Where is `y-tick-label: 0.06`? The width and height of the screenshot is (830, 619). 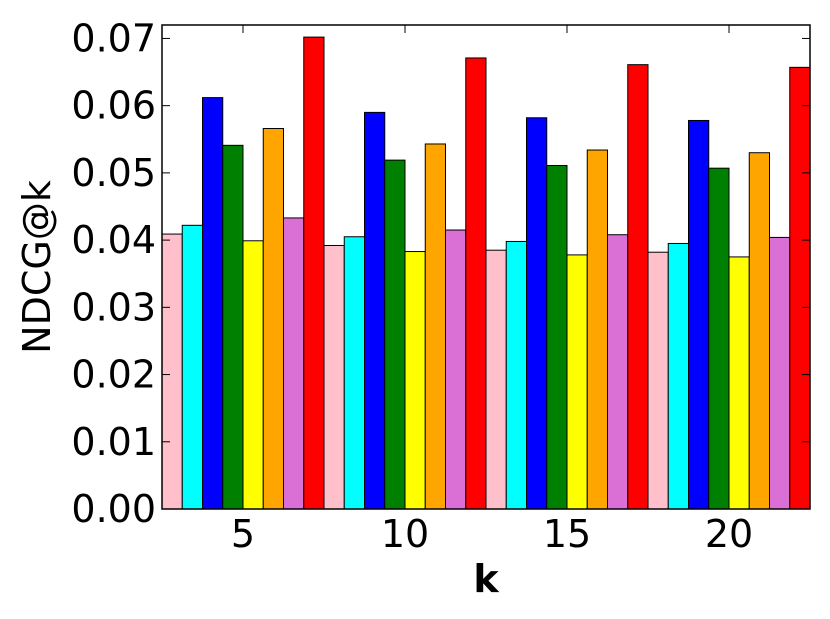
y-tick-label: 0.06 is located at coordinates (113, 106).